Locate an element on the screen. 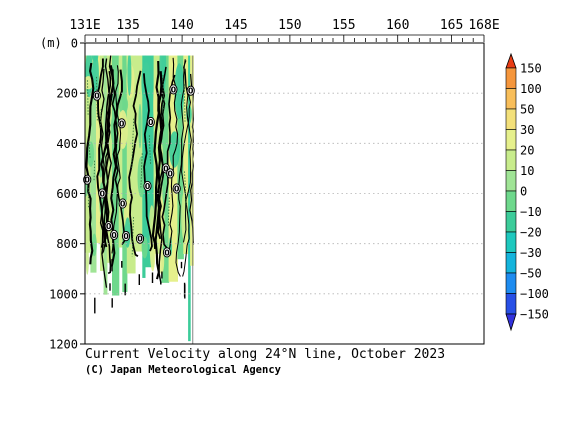 Image resolution: width=570 pixels, height=423 pixels. colorbar-label: 50 is located at coordinates (527, 110).